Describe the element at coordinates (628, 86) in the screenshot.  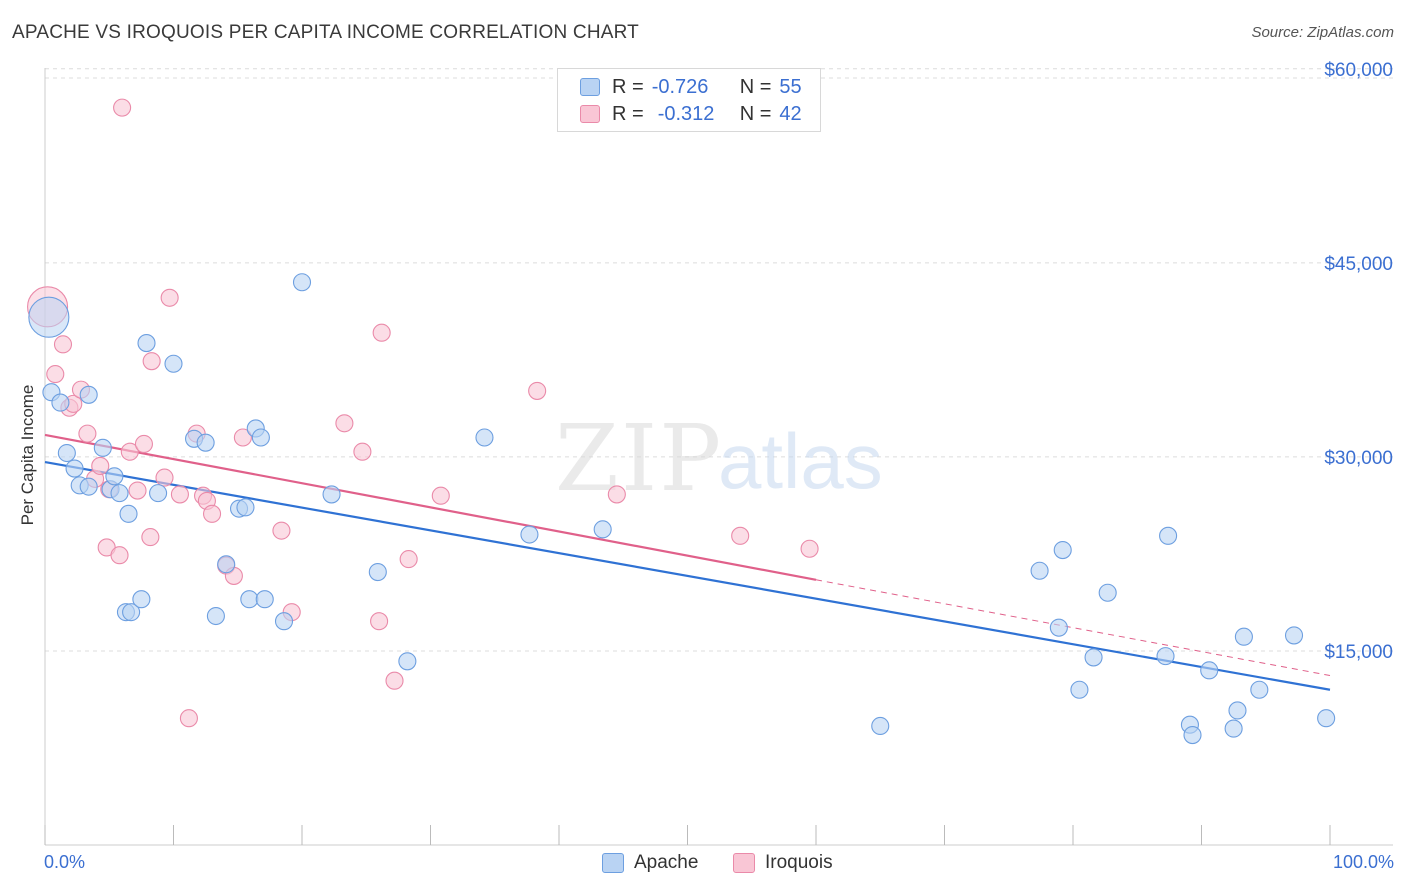
I see `apache-r-label: R =` at that location.